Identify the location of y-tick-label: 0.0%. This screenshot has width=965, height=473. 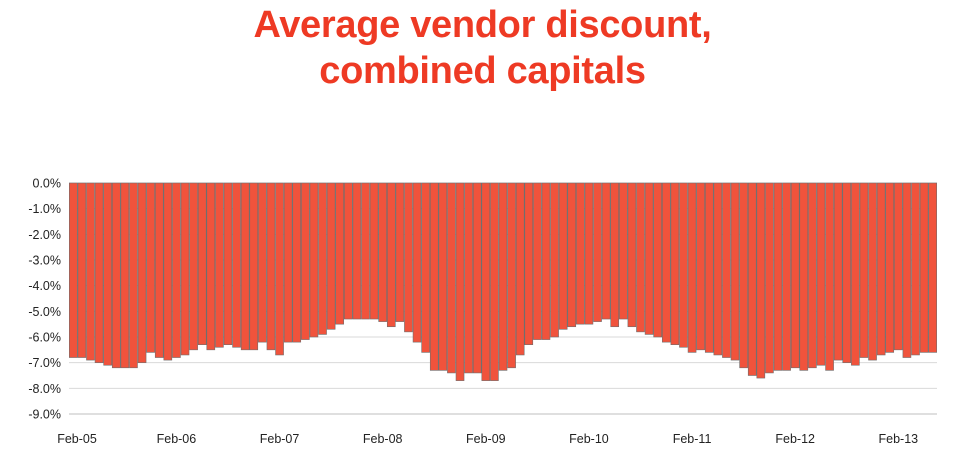
(47, 184).